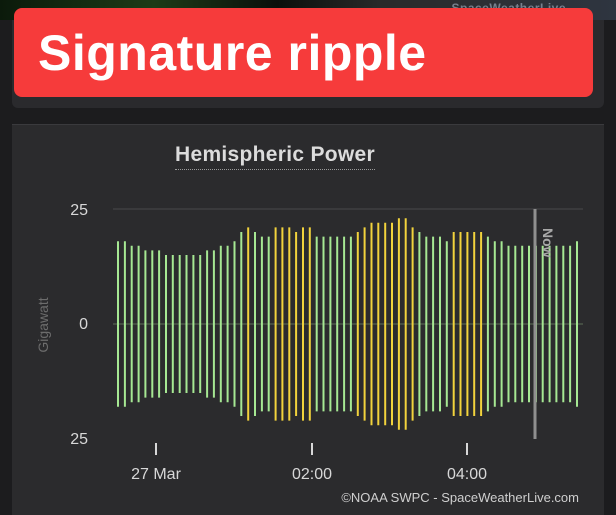 This screenshot has width=616, height=515. Describe the element at coordinates (43, 324) in the screenshot. I see `y-axis-label: Gigawatt` at that location.